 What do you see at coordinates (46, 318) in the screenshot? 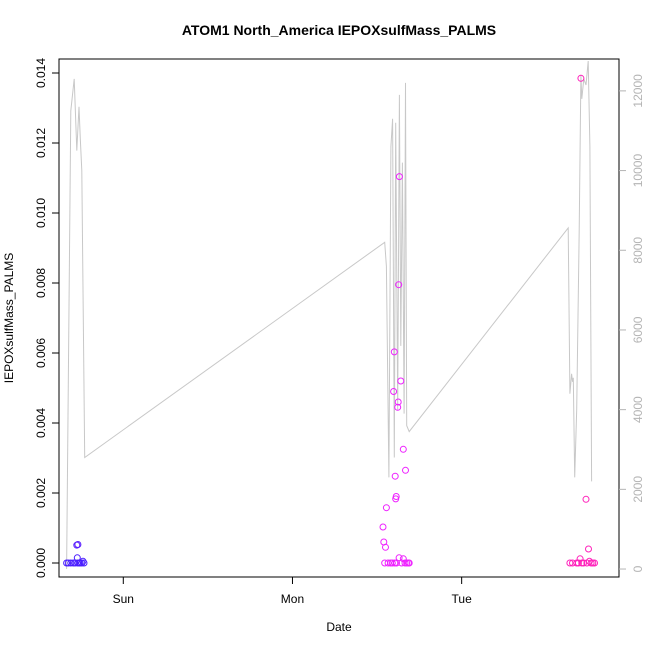
I see `y-axis-left: 0.000 0.002 0.004 0.006 0.008 0.010 0.012 0.014` at bounding box center [46, 318].